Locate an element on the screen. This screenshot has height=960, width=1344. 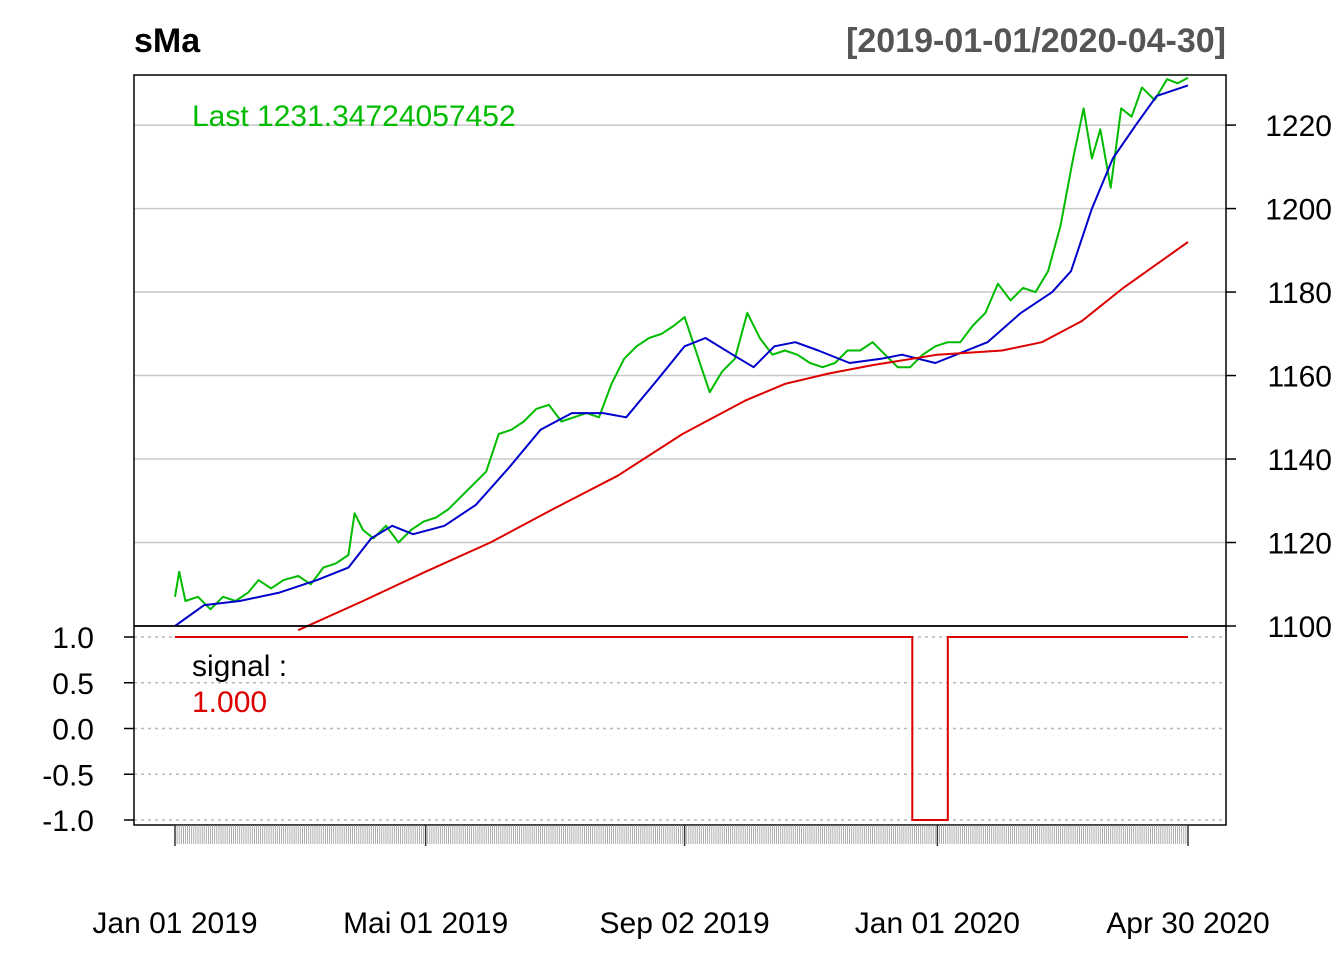
x-tick-label: Sep 02 2019 is located at coordinates (685, 923).